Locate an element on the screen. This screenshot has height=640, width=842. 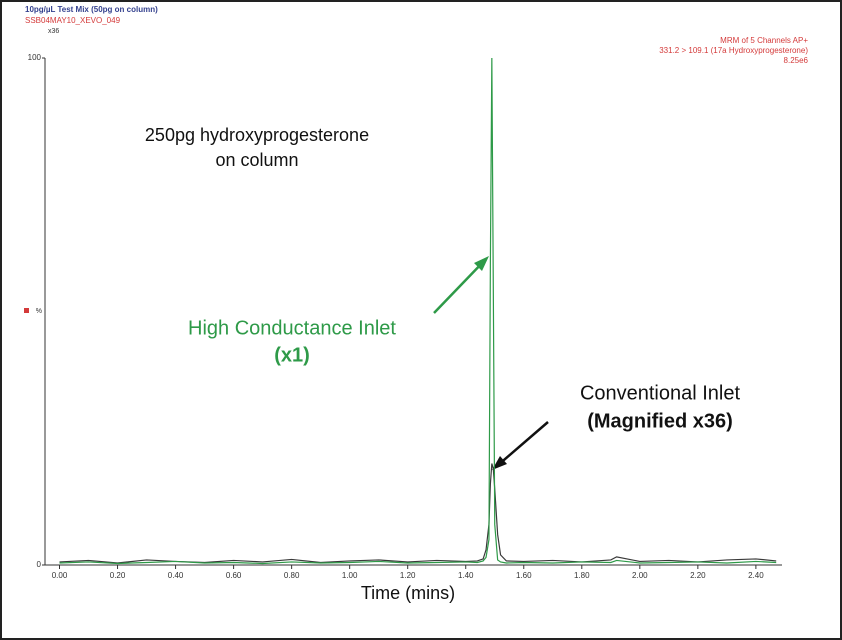
x-tick-label: 0.60 is located at coordinates (234, 575).